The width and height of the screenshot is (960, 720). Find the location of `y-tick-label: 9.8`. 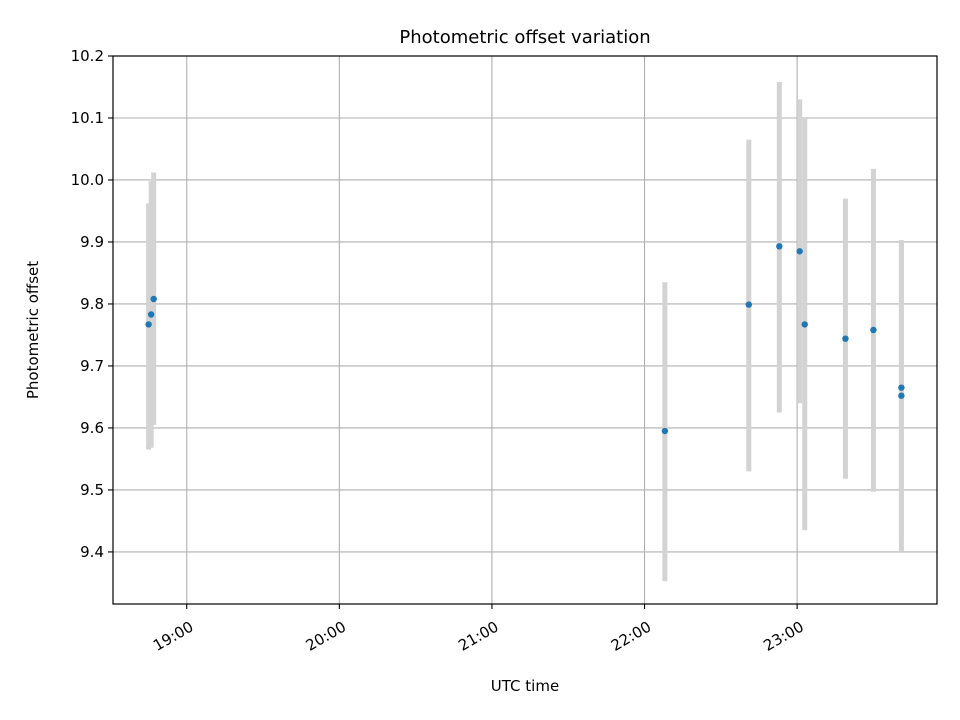

y-tick-label: 9.8 is located at coordinates (92, 304).